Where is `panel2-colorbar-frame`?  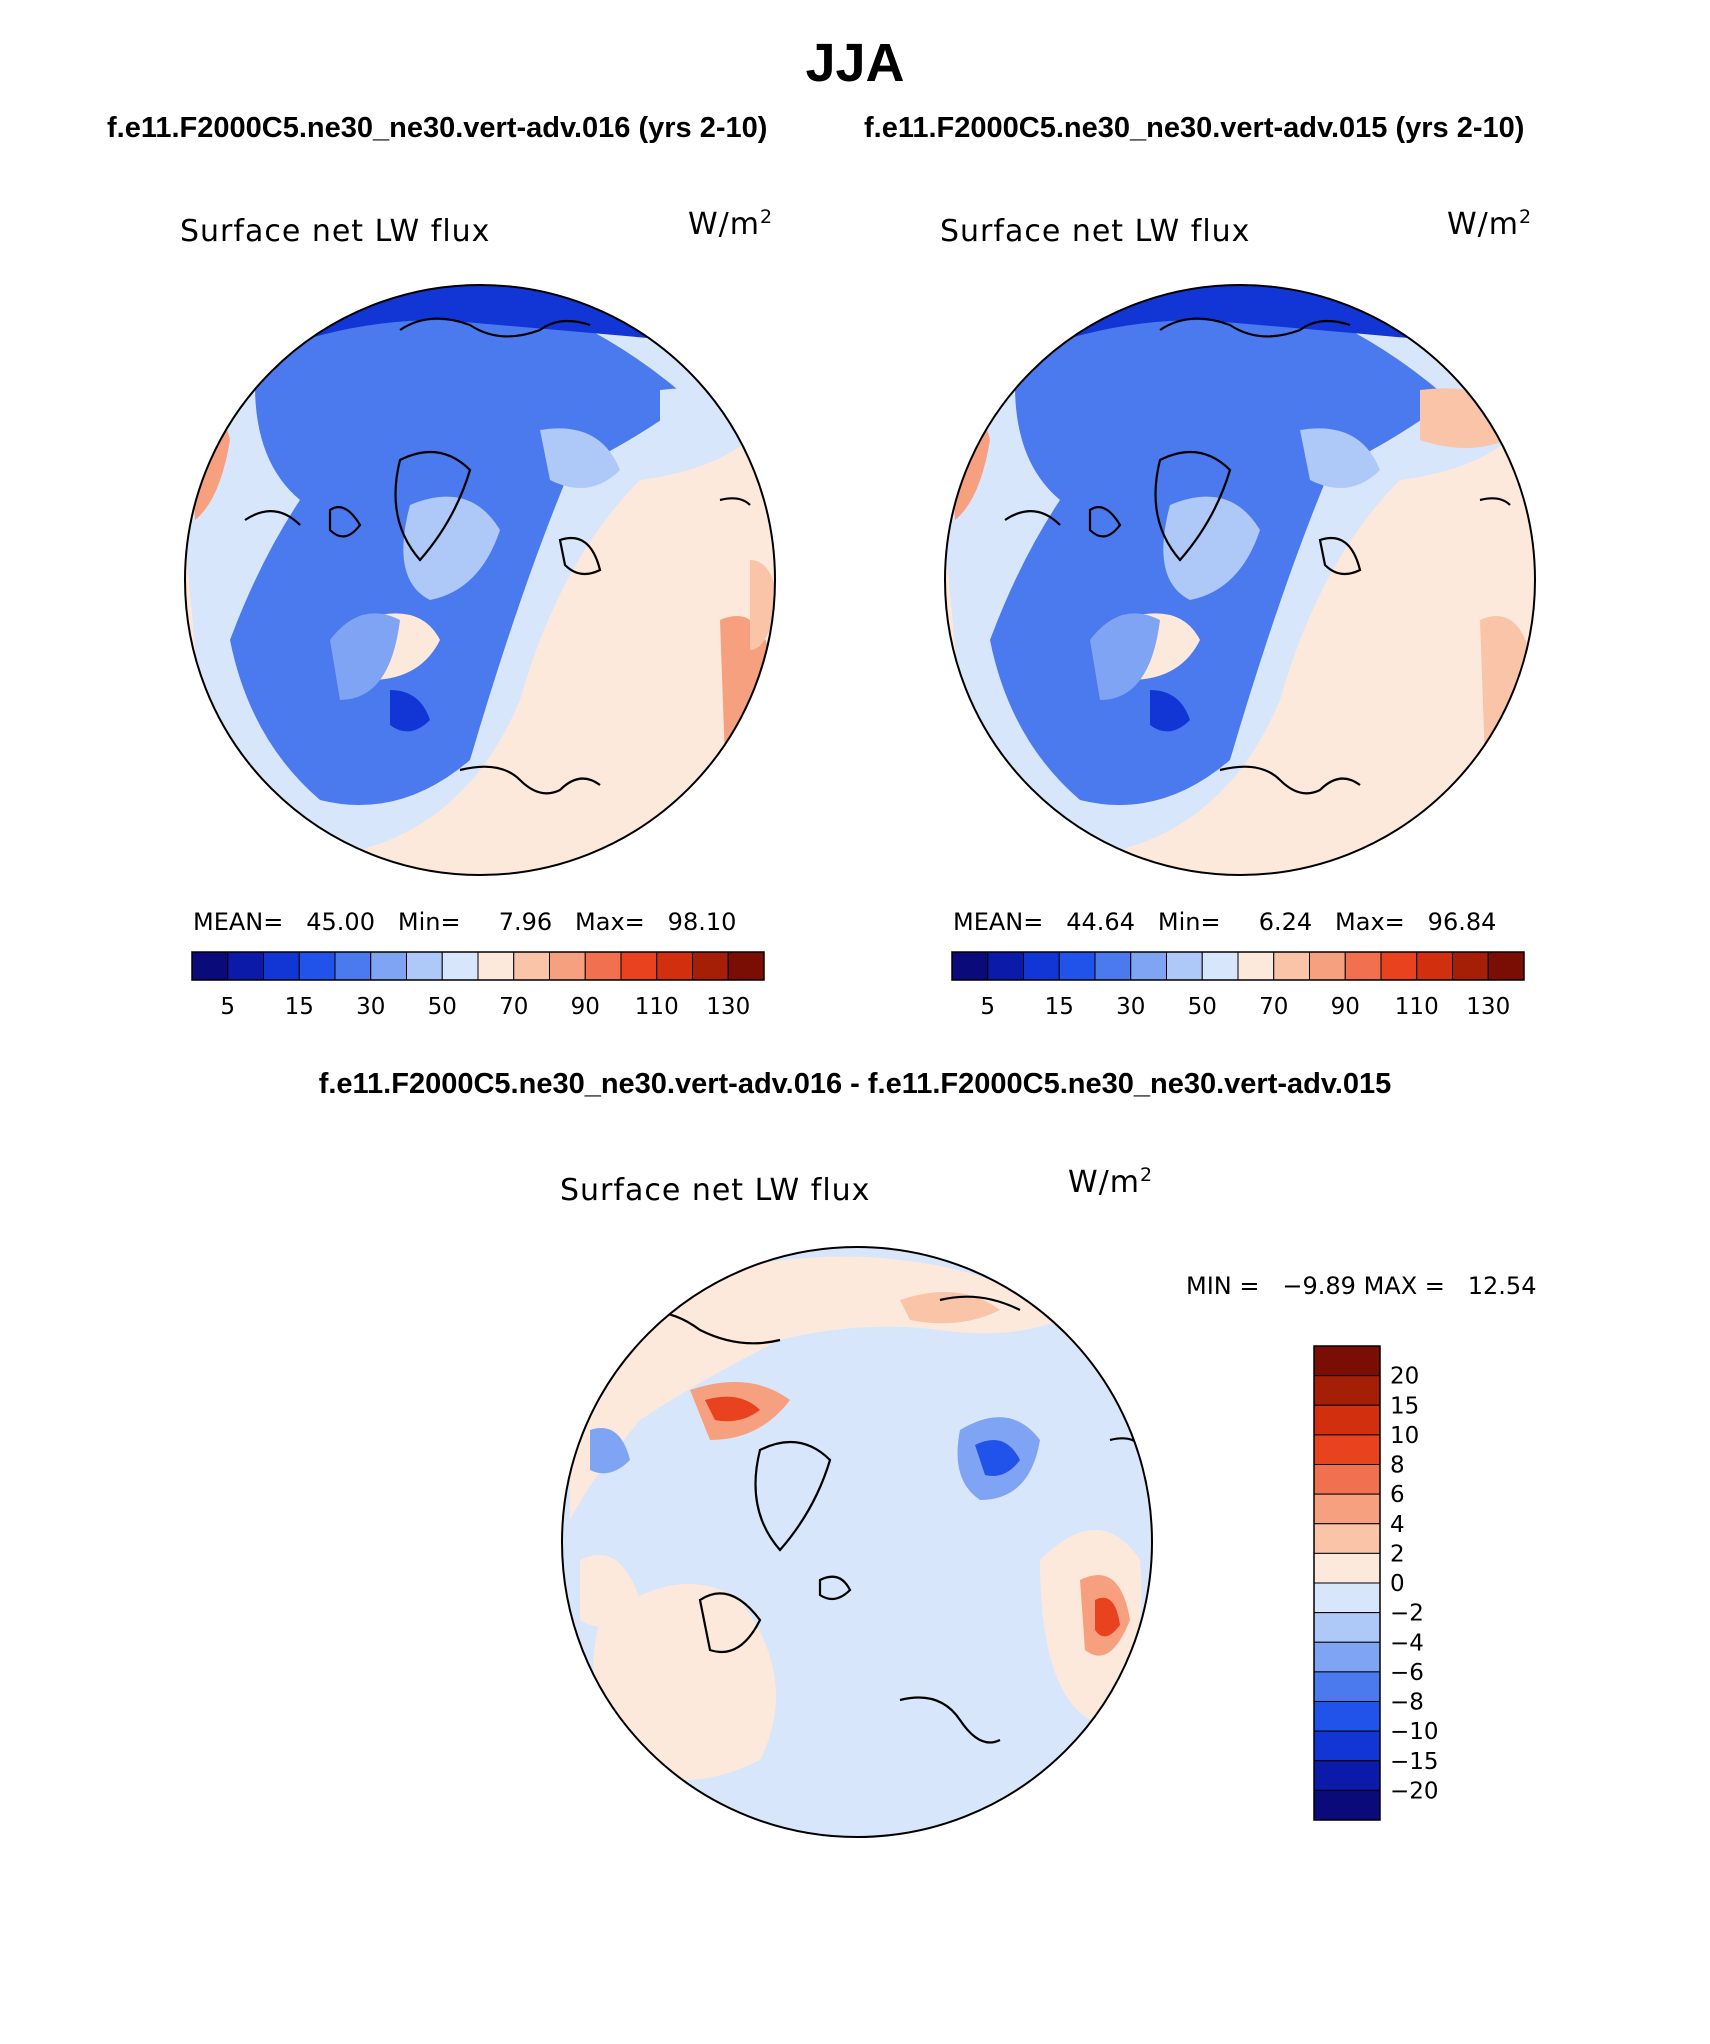
panel2-colorbar-frame is located at coordinates (1238, 966).